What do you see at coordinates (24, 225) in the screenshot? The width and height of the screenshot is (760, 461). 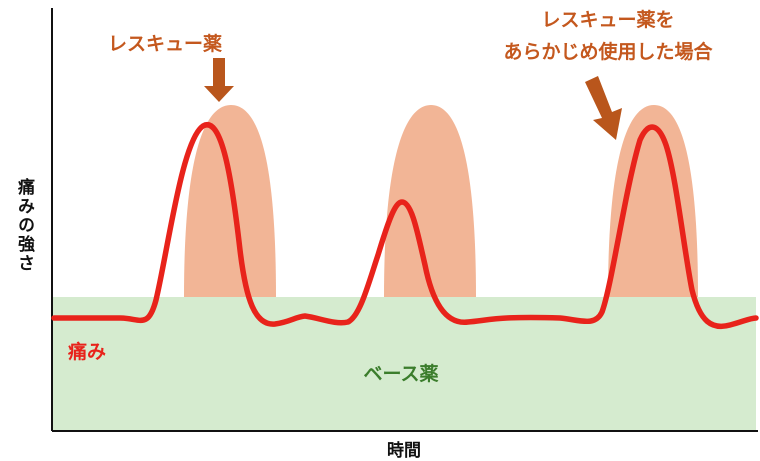 I see `y-axis-label: 痛みの強さ` at bounding box center [24, 225].